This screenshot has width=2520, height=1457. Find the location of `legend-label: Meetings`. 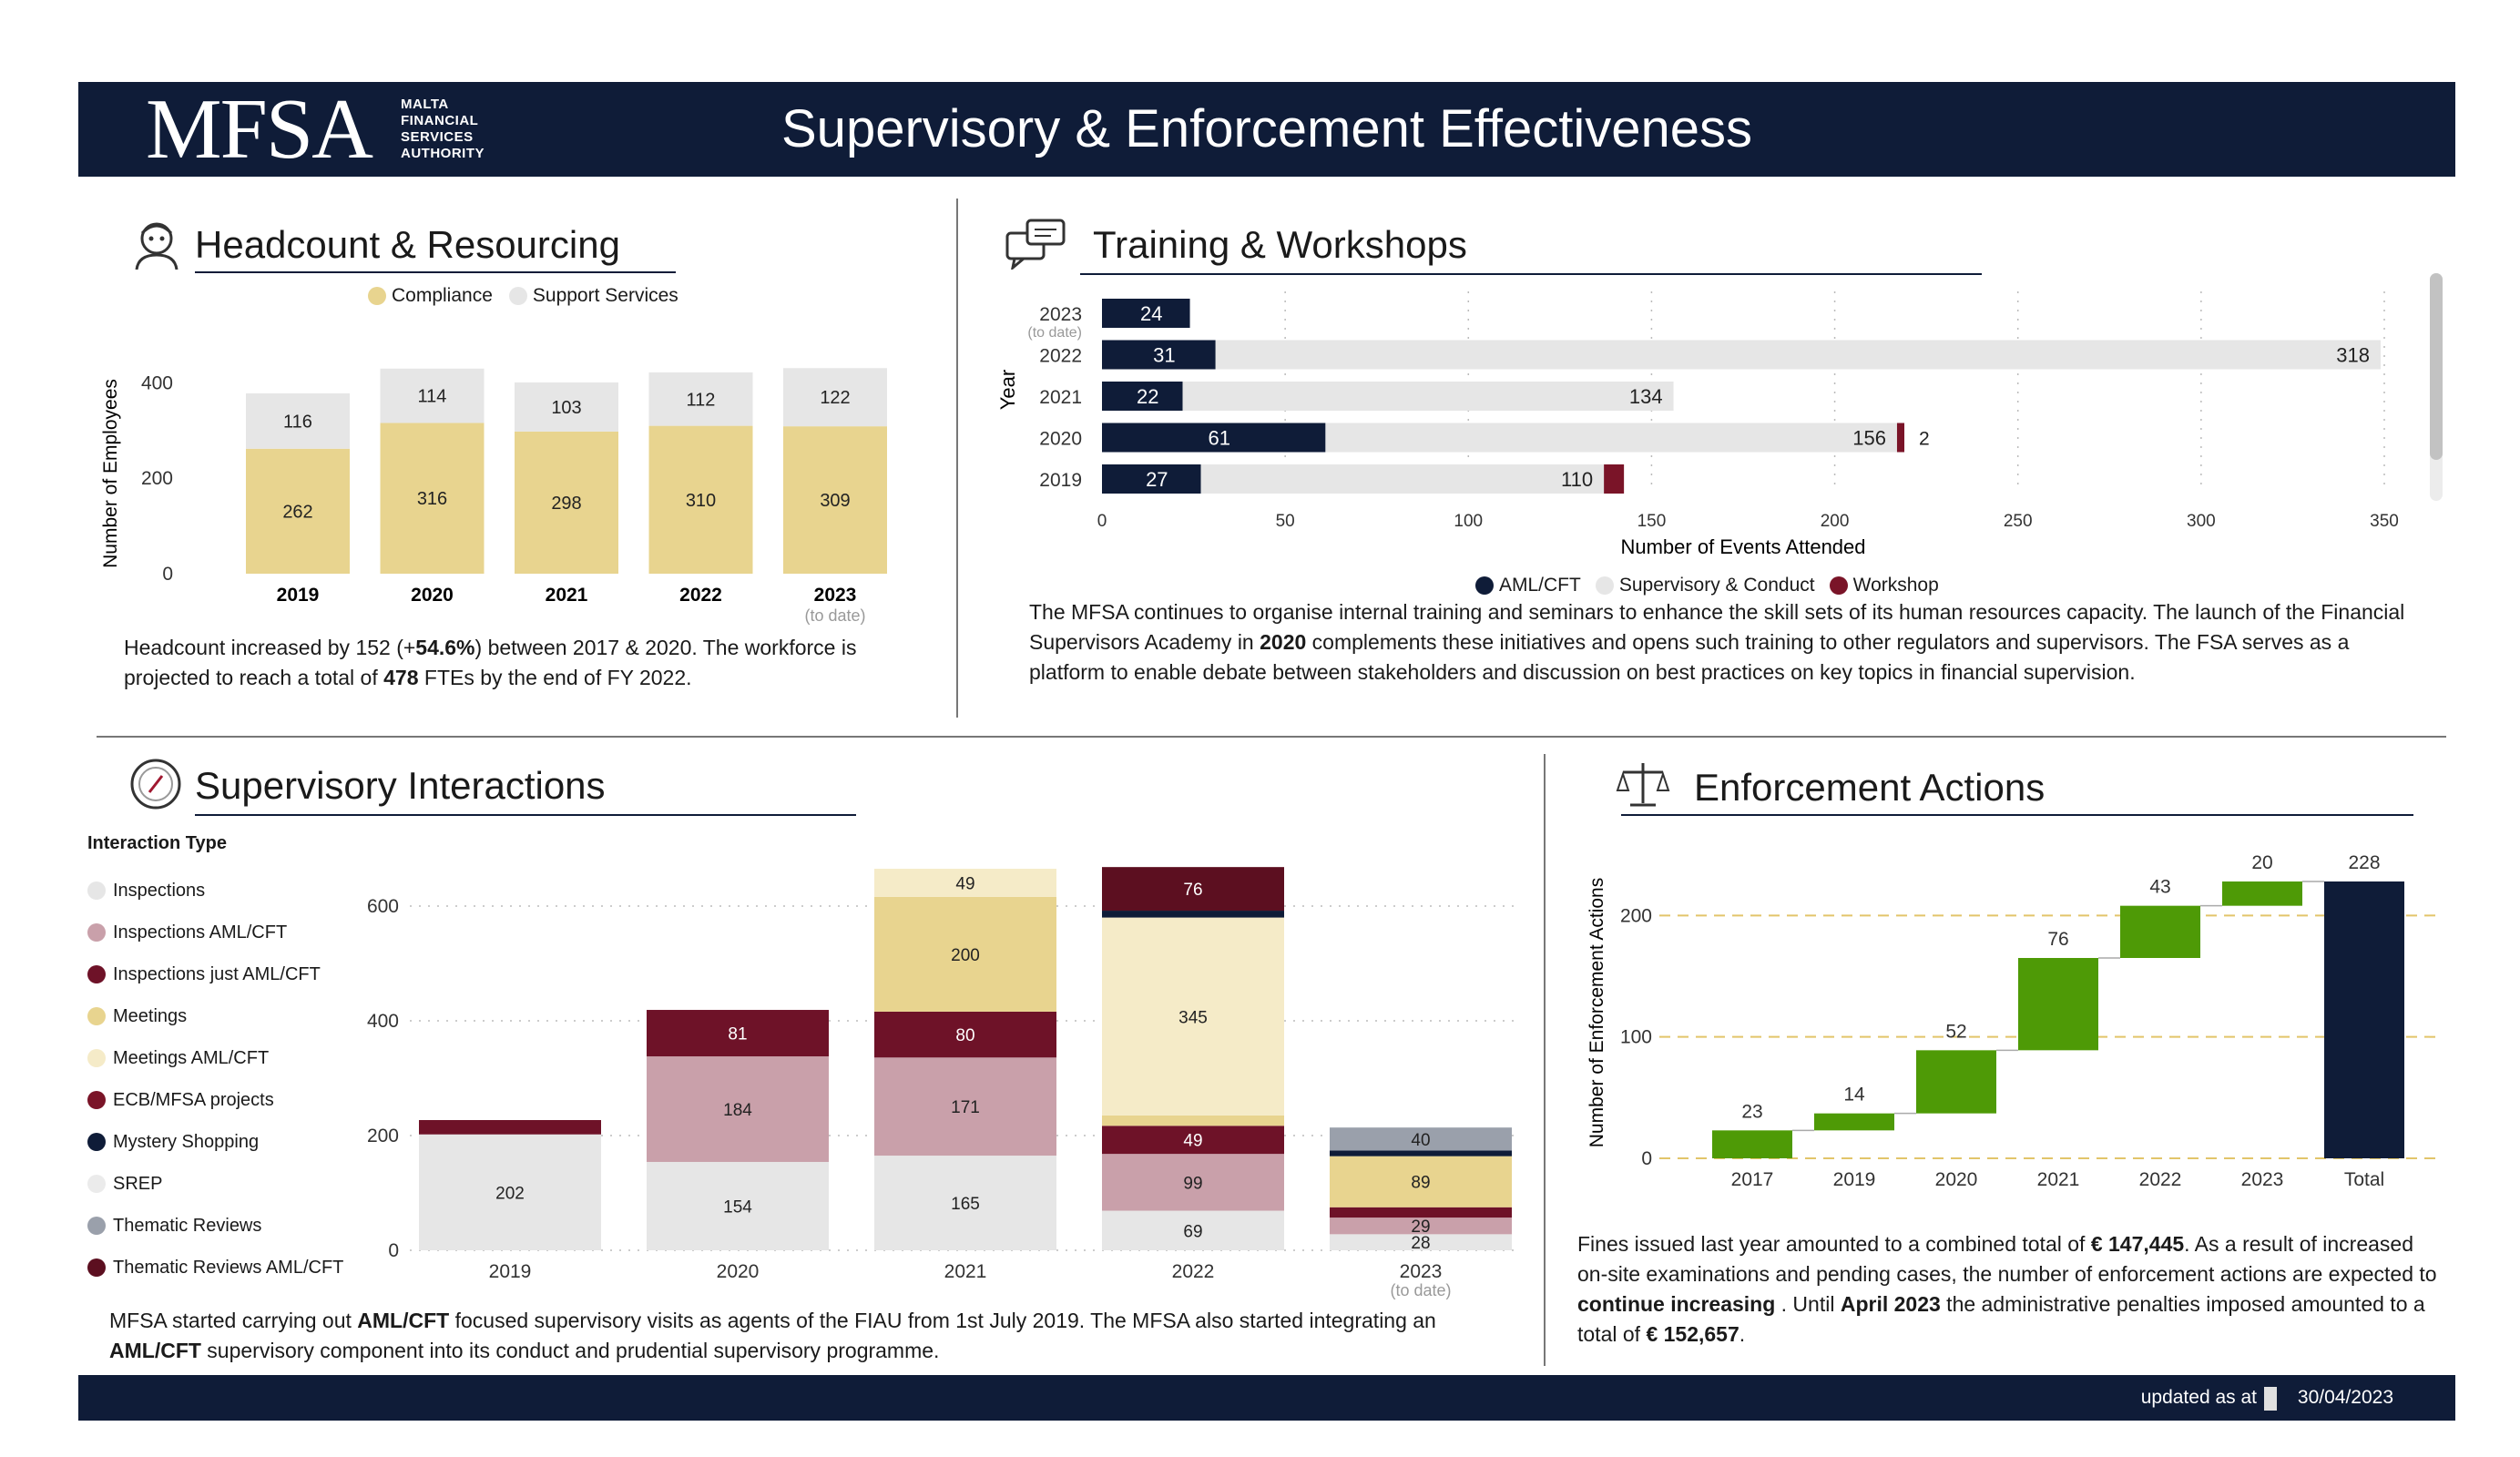

legend-label: Meetings is located at coordinates (150, 1016).